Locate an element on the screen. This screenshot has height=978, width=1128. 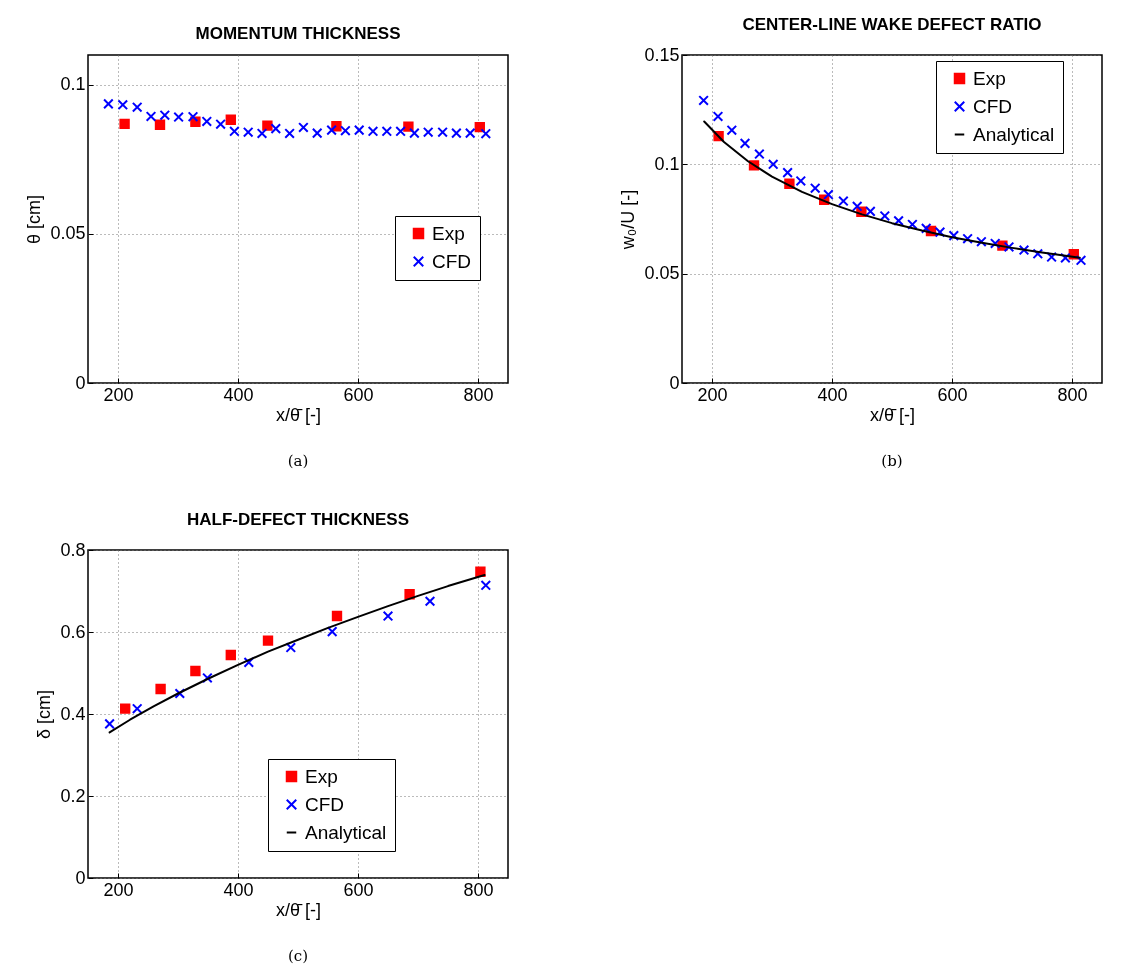
y-tick-label: 0.4 is located at coordinates (73, 713).